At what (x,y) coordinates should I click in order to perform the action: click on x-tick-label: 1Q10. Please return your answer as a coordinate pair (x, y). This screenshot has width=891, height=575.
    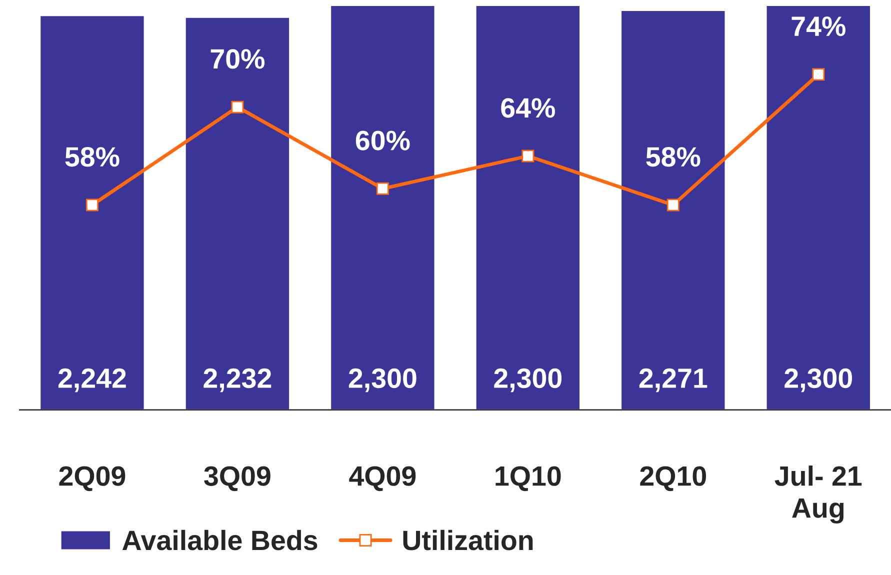
    Looking at the image, I should click on (528, 479).